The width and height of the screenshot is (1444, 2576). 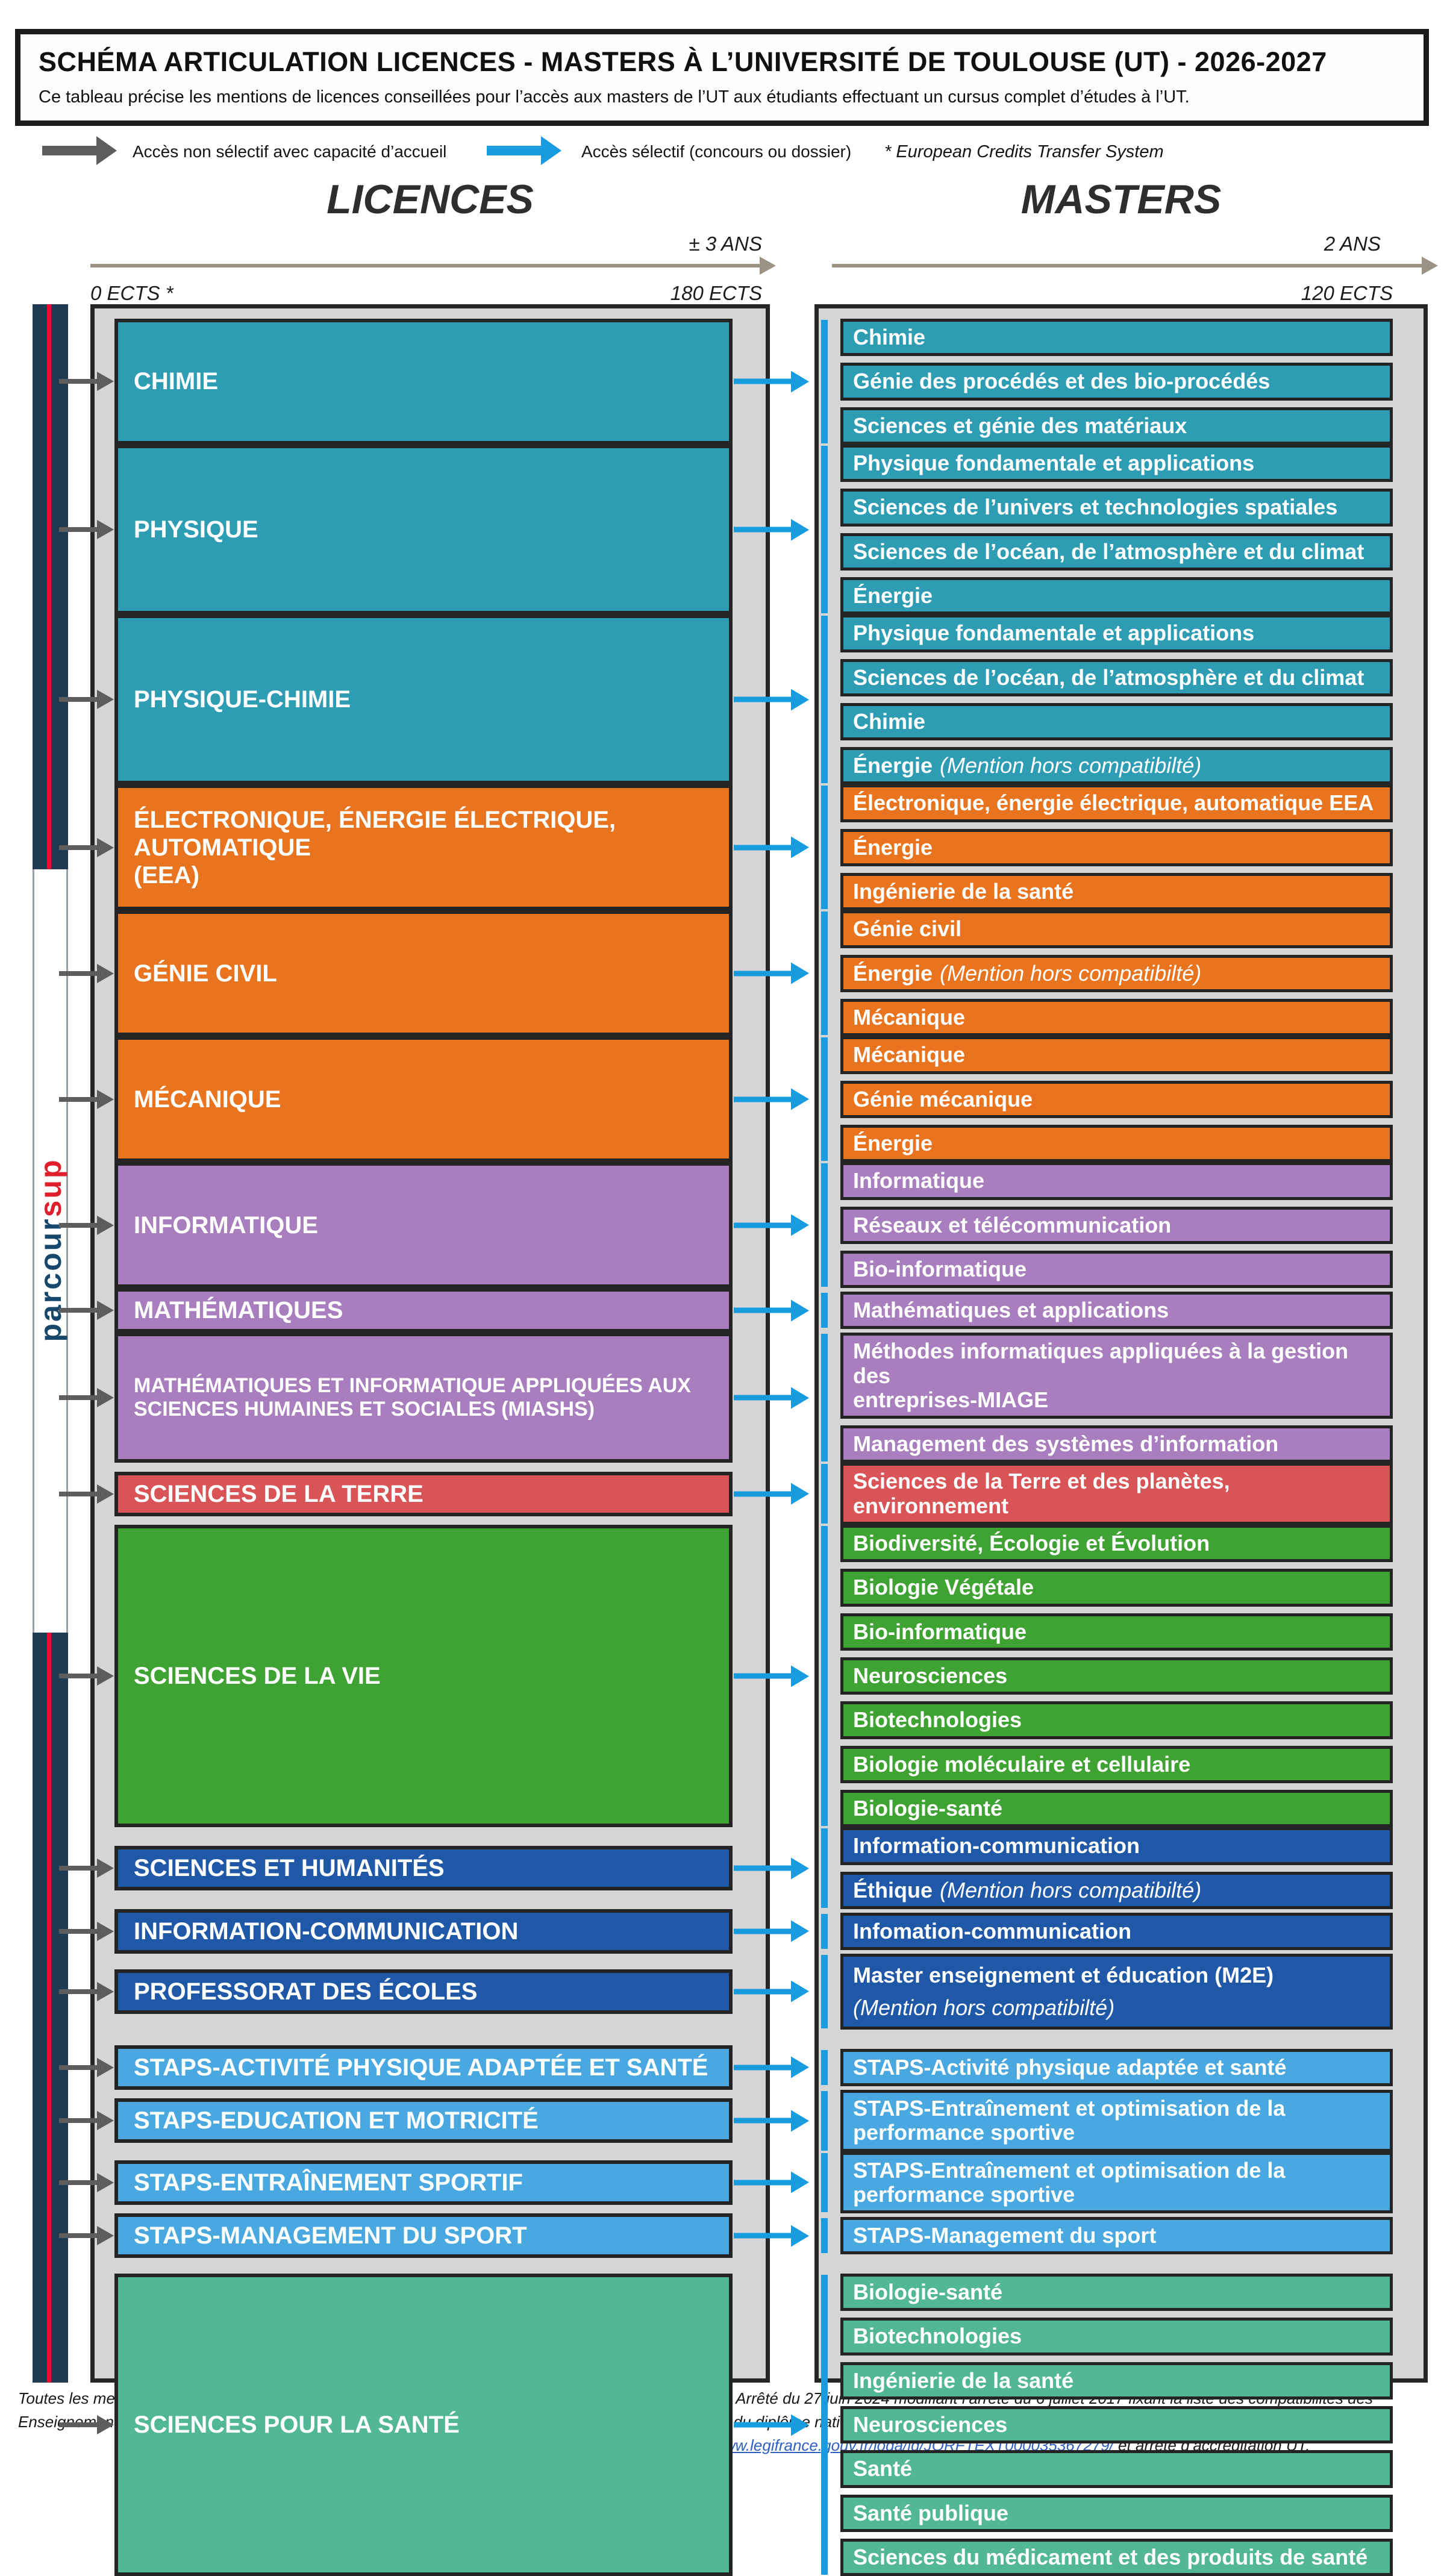 I want to click on licences-ects-start-label: 0 ECTS *, so click(x=131, y=293).